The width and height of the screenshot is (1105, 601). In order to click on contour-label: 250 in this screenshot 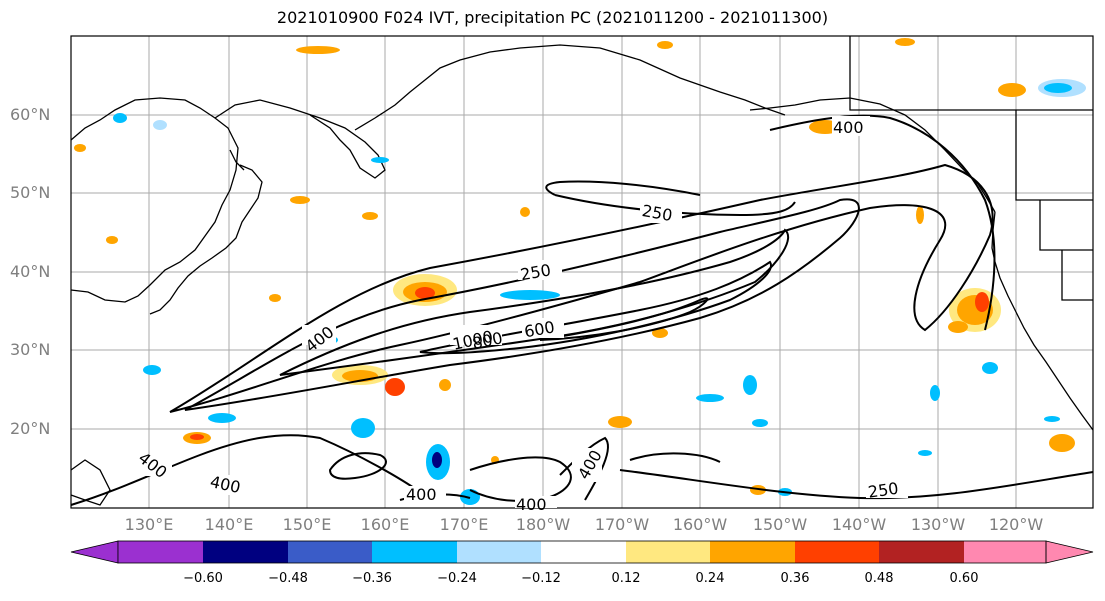, I will do `click(883, 490)`.